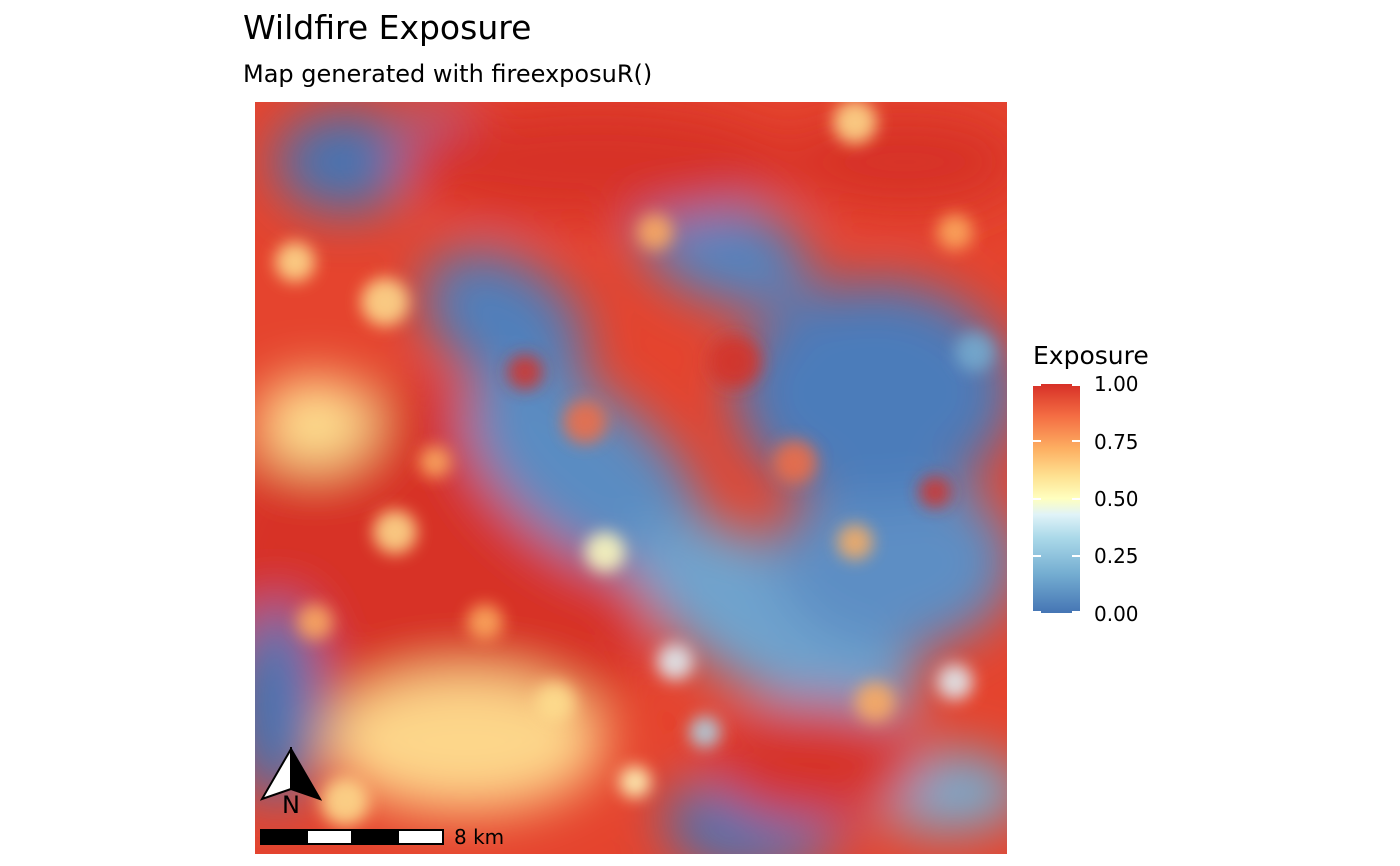  Describe the element at coordinates (1116, 442) in the screenshot. I see `legend-label: 0.75` at that location.